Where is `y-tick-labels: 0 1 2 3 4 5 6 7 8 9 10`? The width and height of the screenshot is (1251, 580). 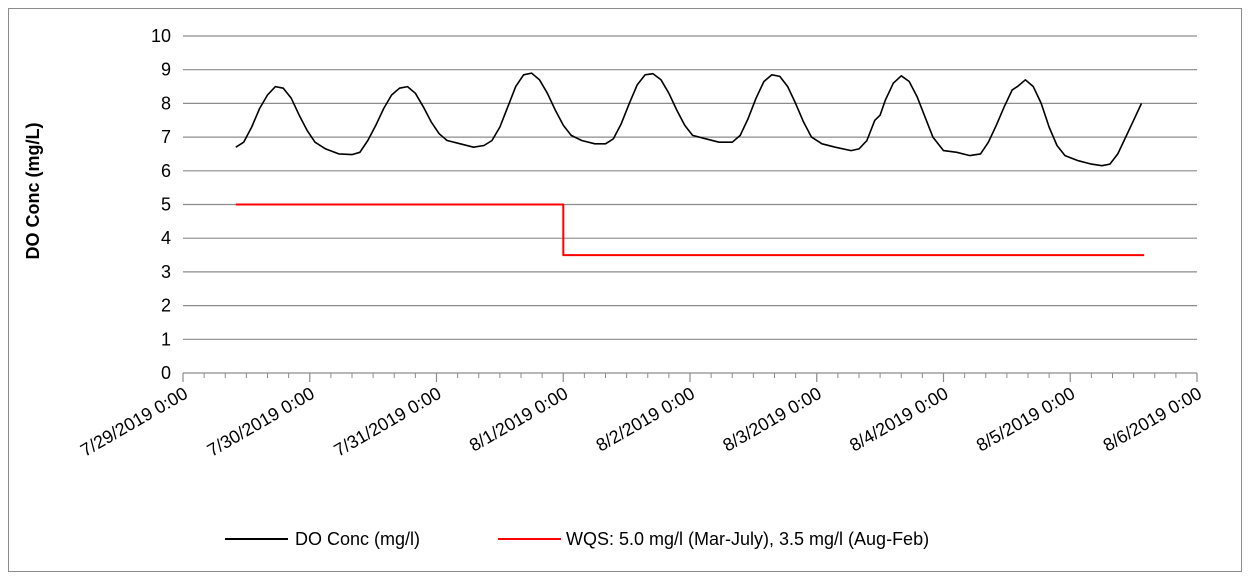
y-tick-labels: 0 1 2 3 4 5 6 7 8 9 10 is located at coordinates (161, 204).